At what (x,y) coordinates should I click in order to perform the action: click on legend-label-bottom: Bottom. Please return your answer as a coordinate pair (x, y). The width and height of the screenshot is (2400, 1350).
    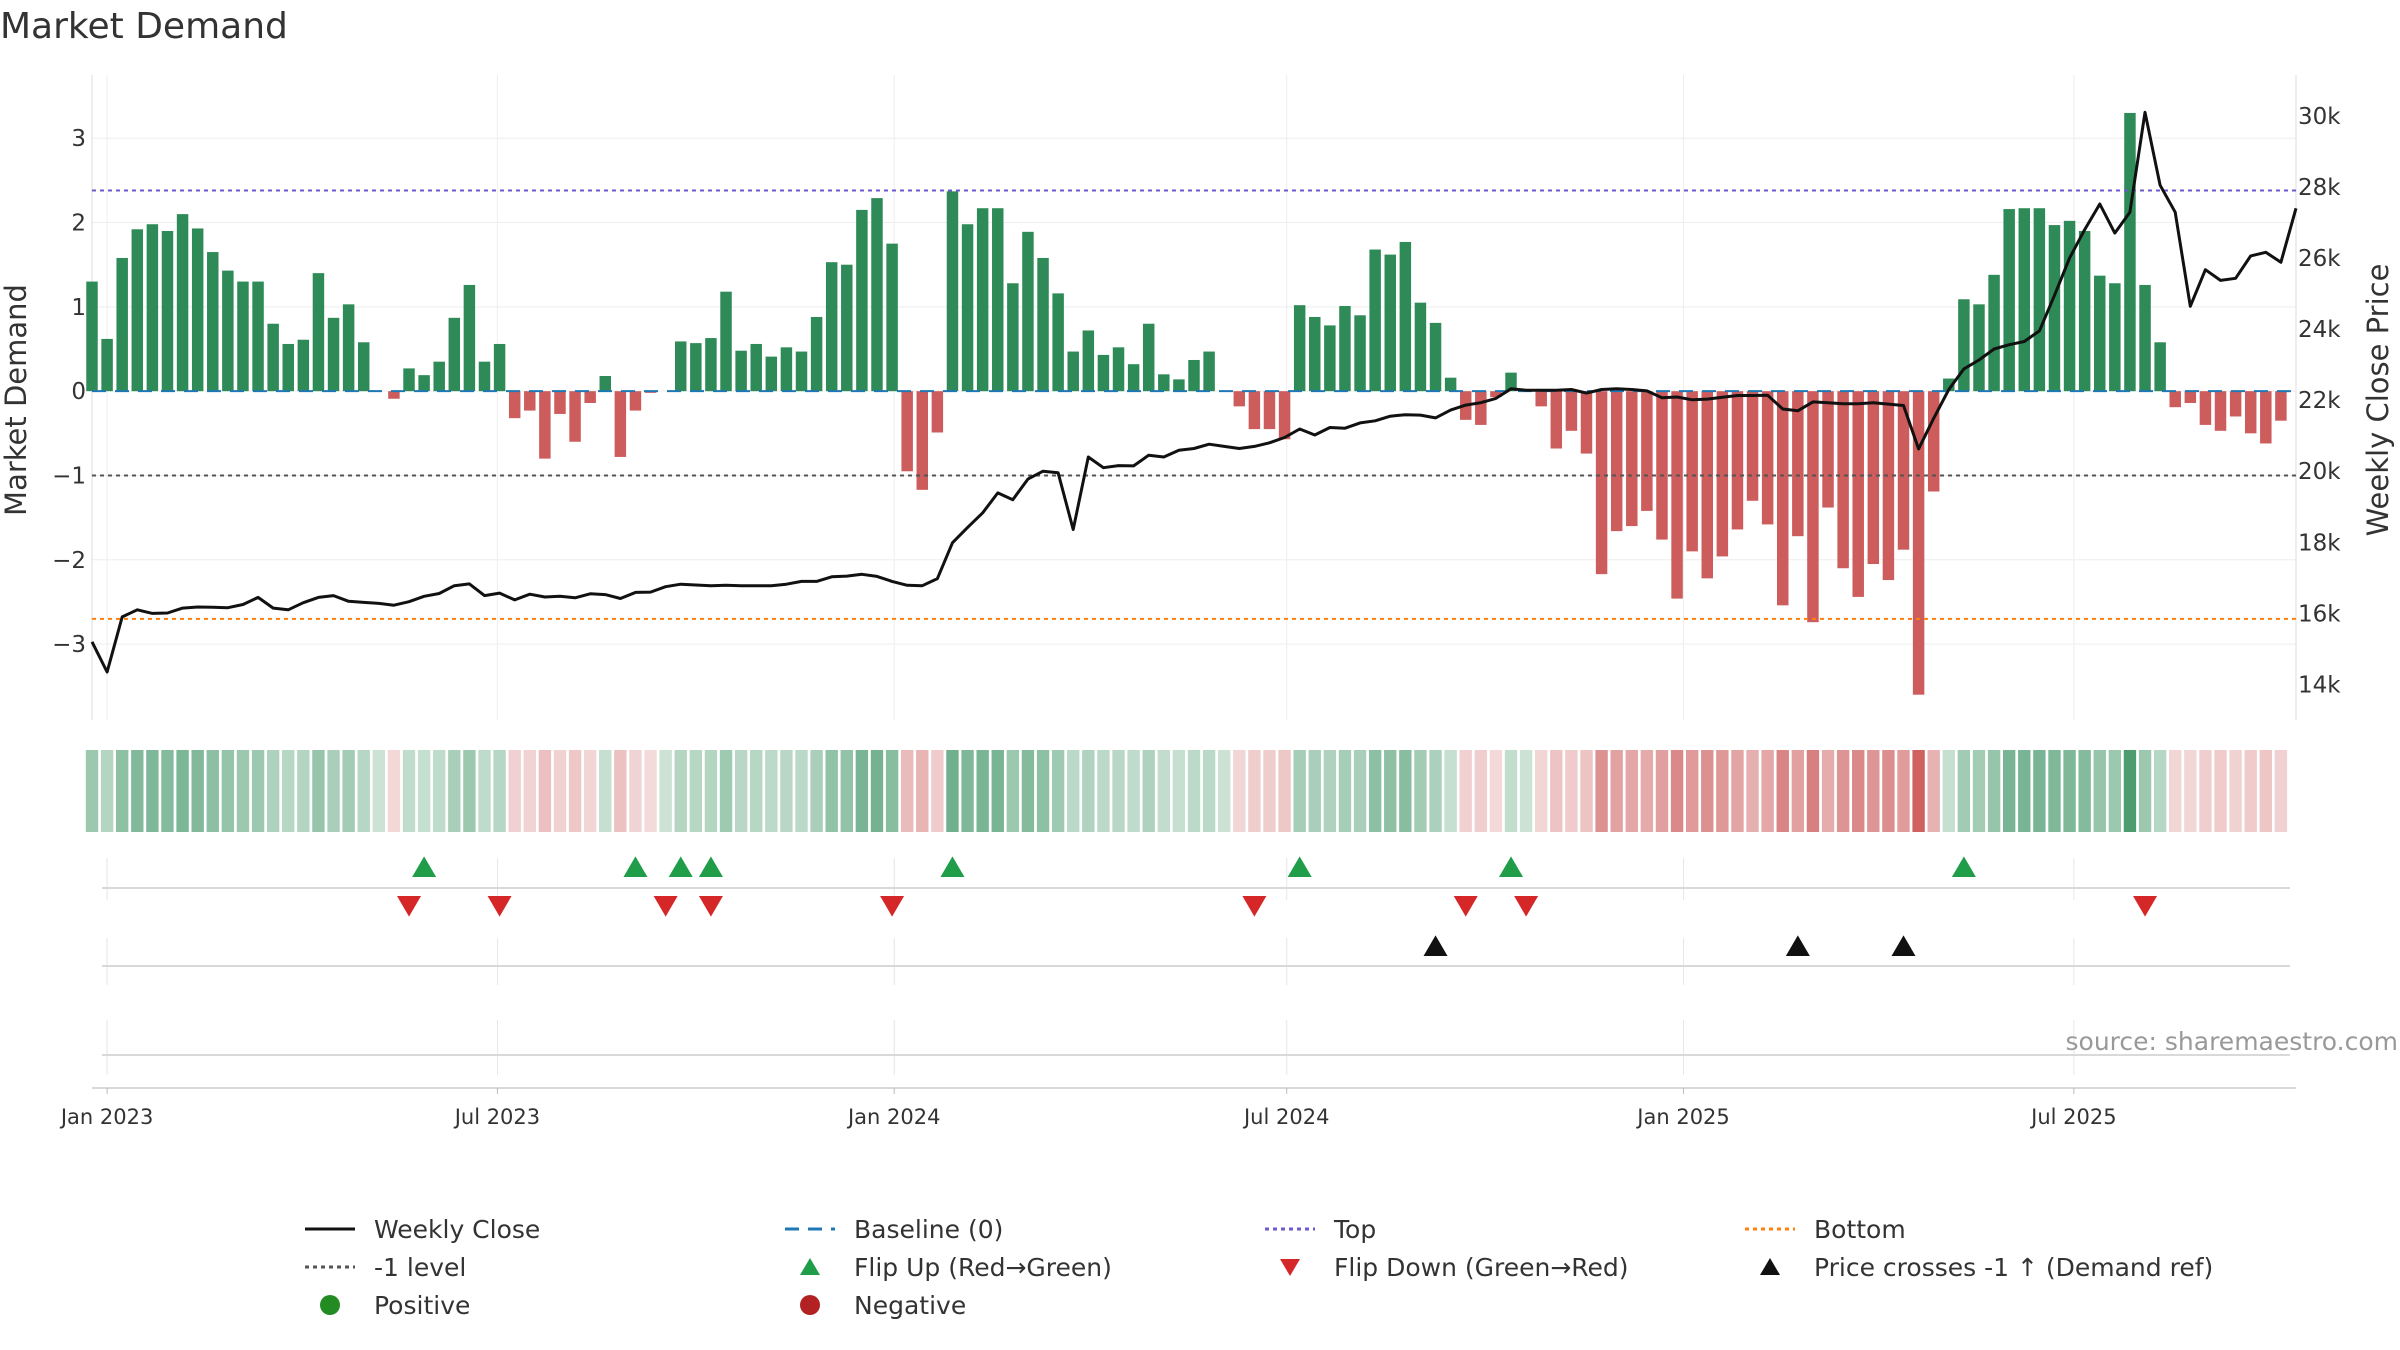
    Looking at the image, I should click on (1860, 1229).